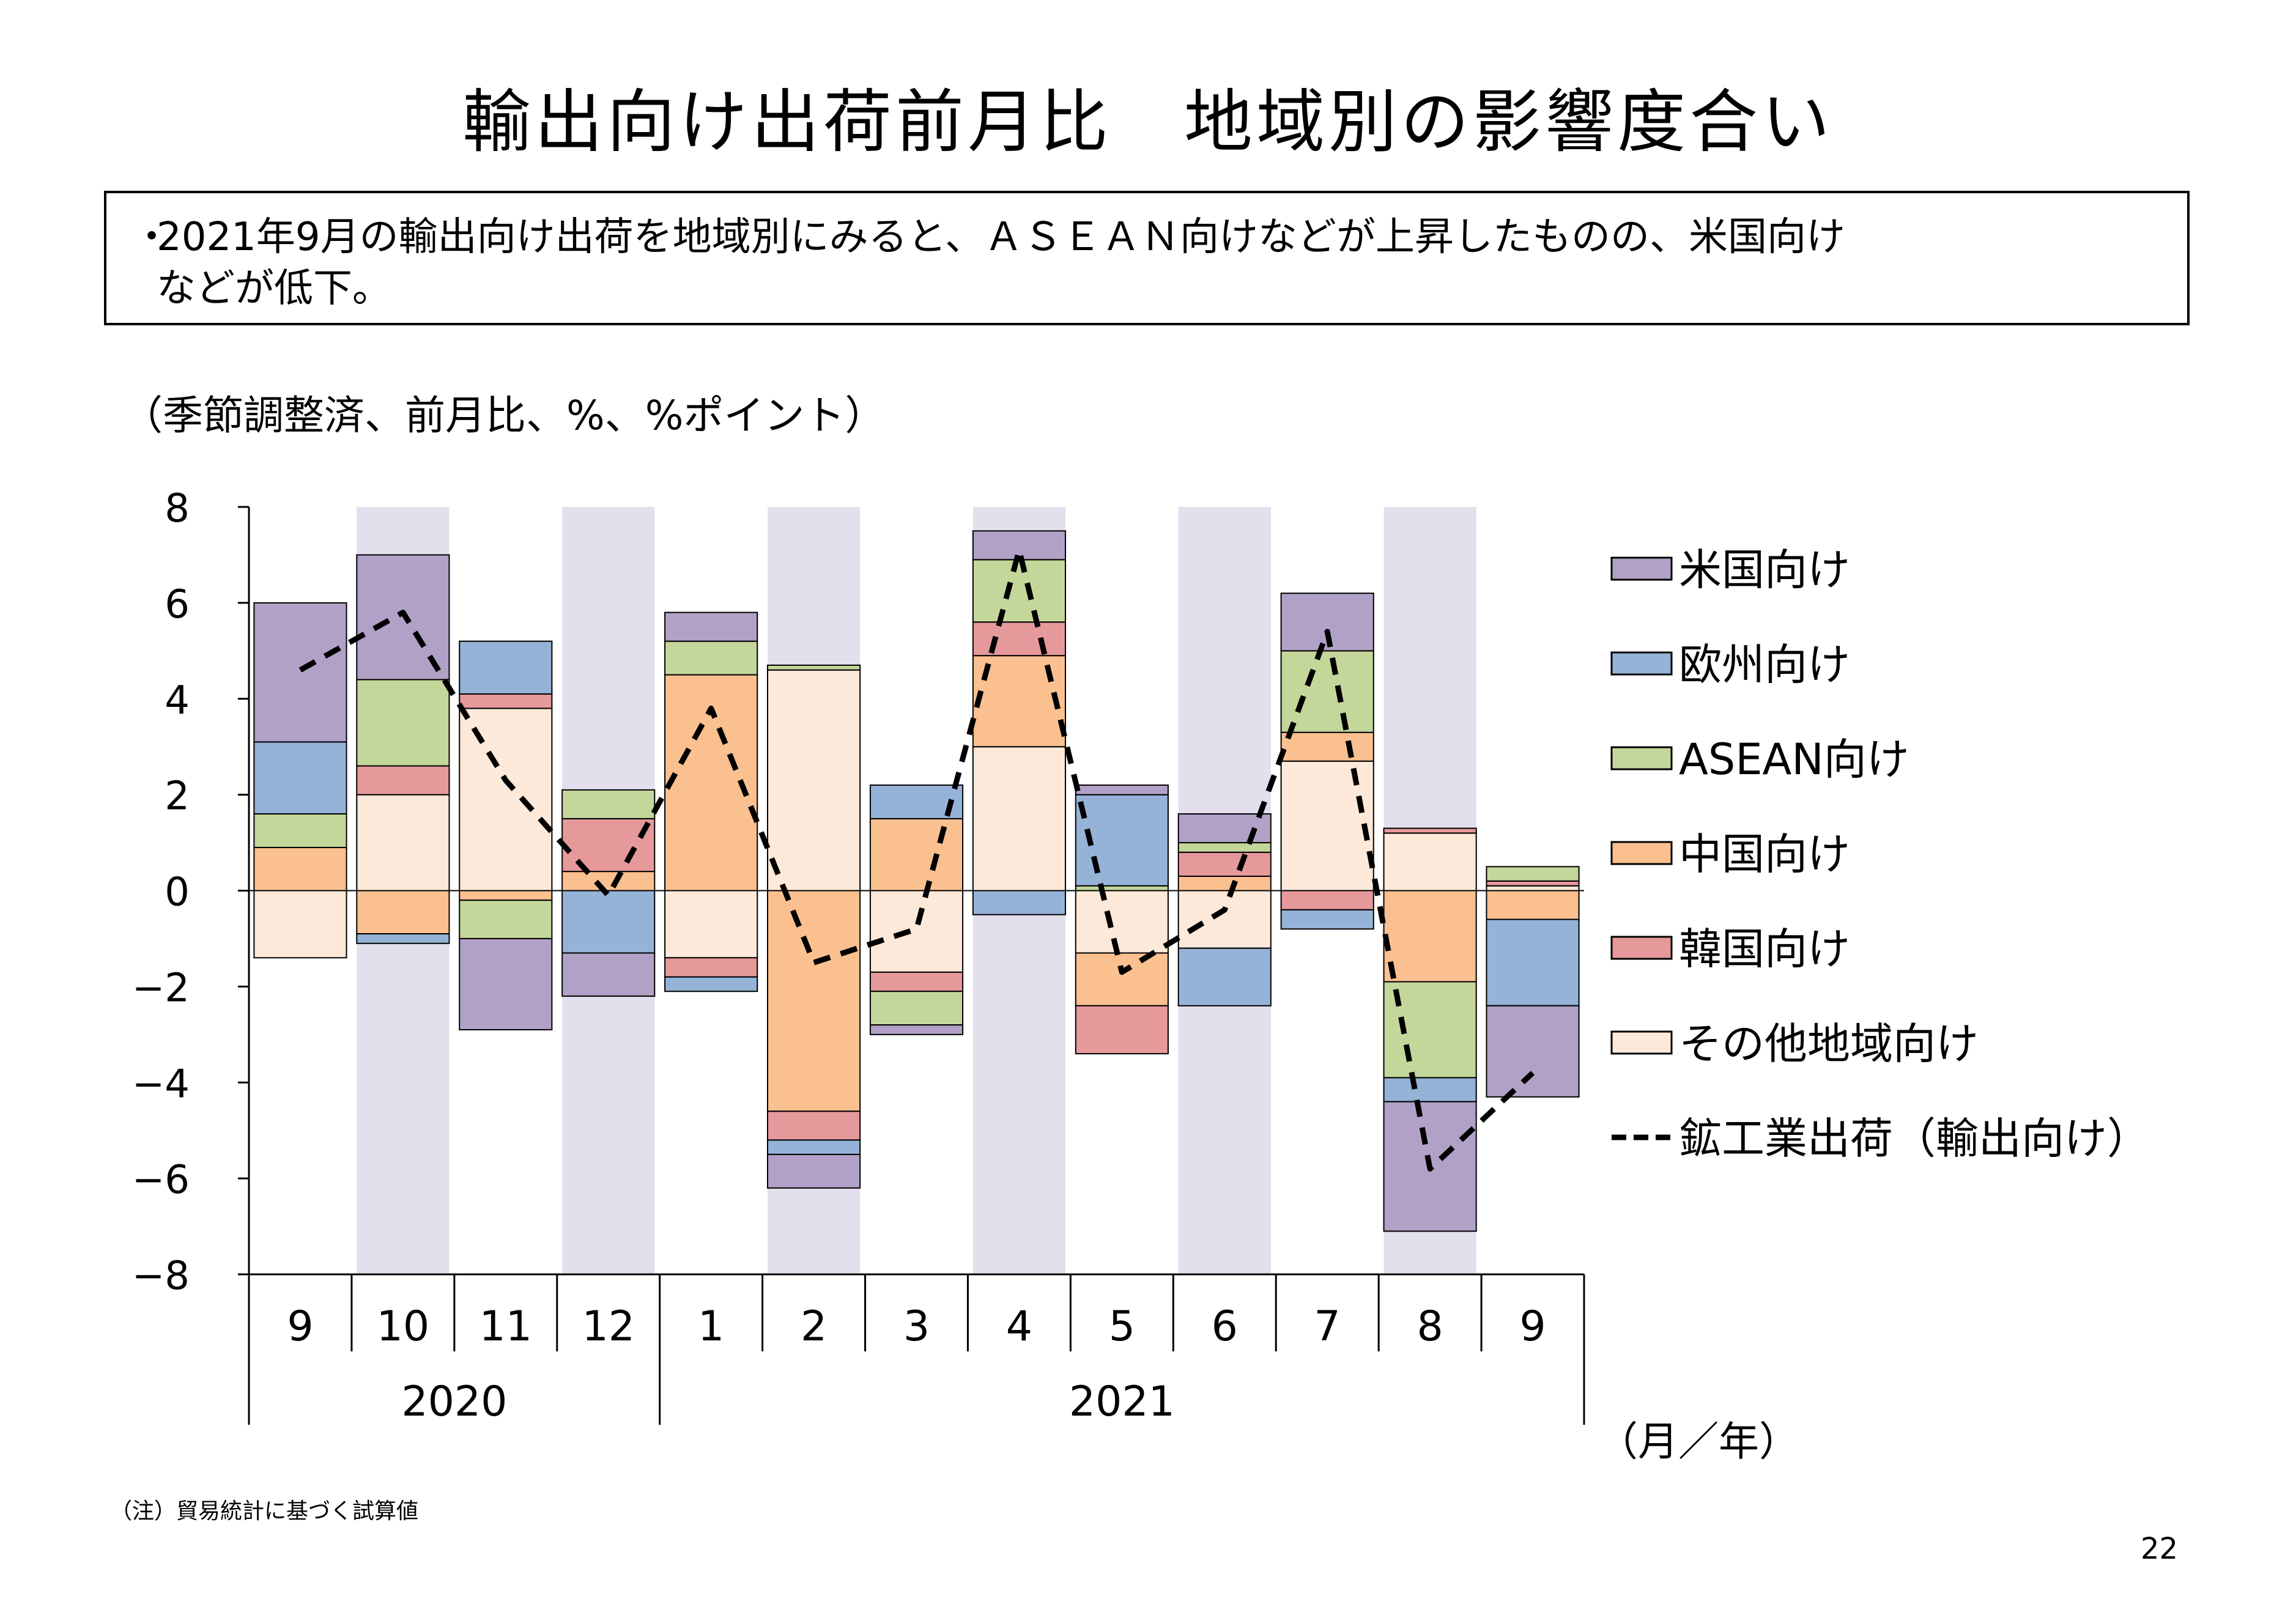 The height and width of the screenshot is (1618, 2296). Describe the element at coordinates (1019, 1326) in the screenshot. I see `x-tick-label: 4` at that location.